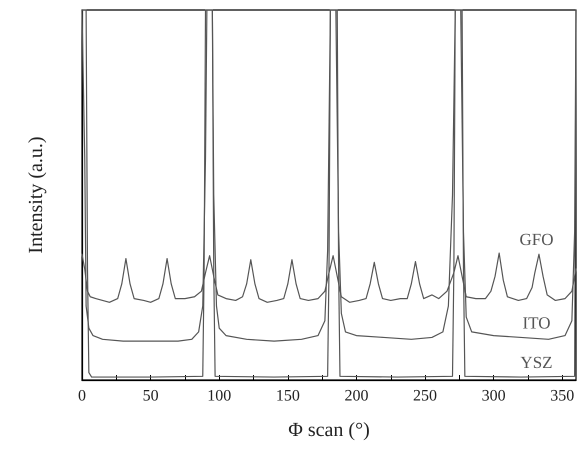 This screenshot has width=586, height=461. I want to click on x-tick-label: 100, so click(219, 396).